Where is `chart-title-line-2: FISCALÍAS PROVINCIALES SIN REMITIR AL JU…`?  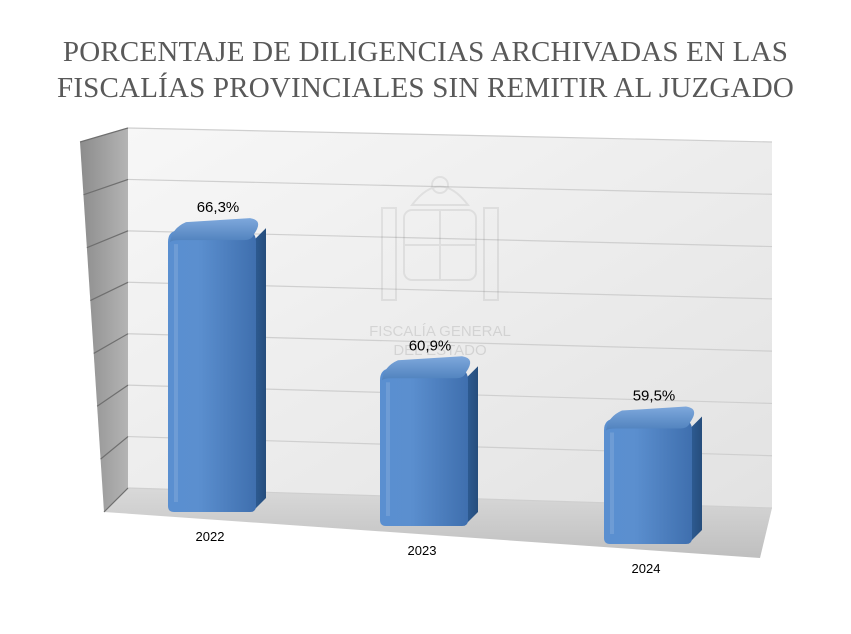
chart-title-line-2: FISCALÍAS PROVINCIALES SIN REMITIR AL JU… is located at coordinates (425, 88).